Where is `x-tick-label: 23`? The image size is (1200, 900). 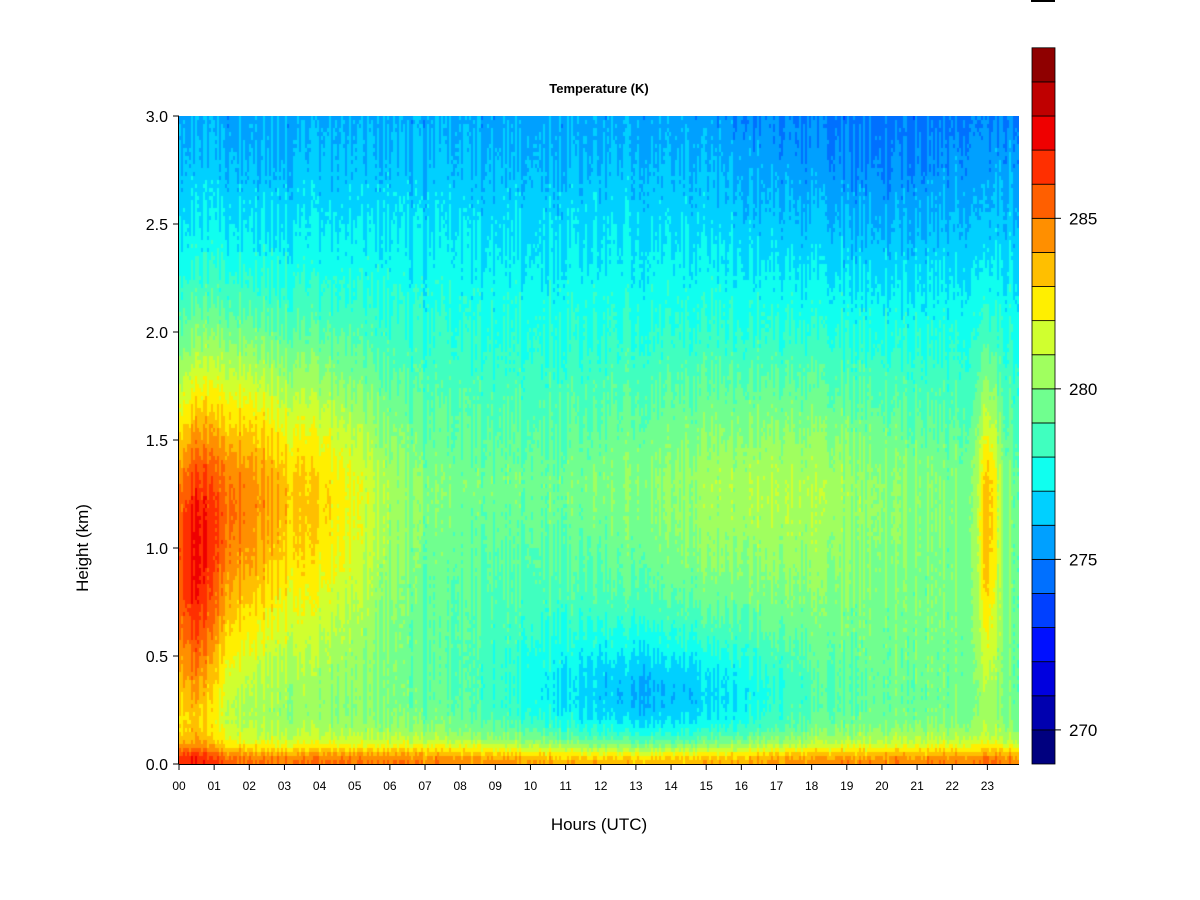
x-tick-label: 23 is located at coordinates (988, 786).